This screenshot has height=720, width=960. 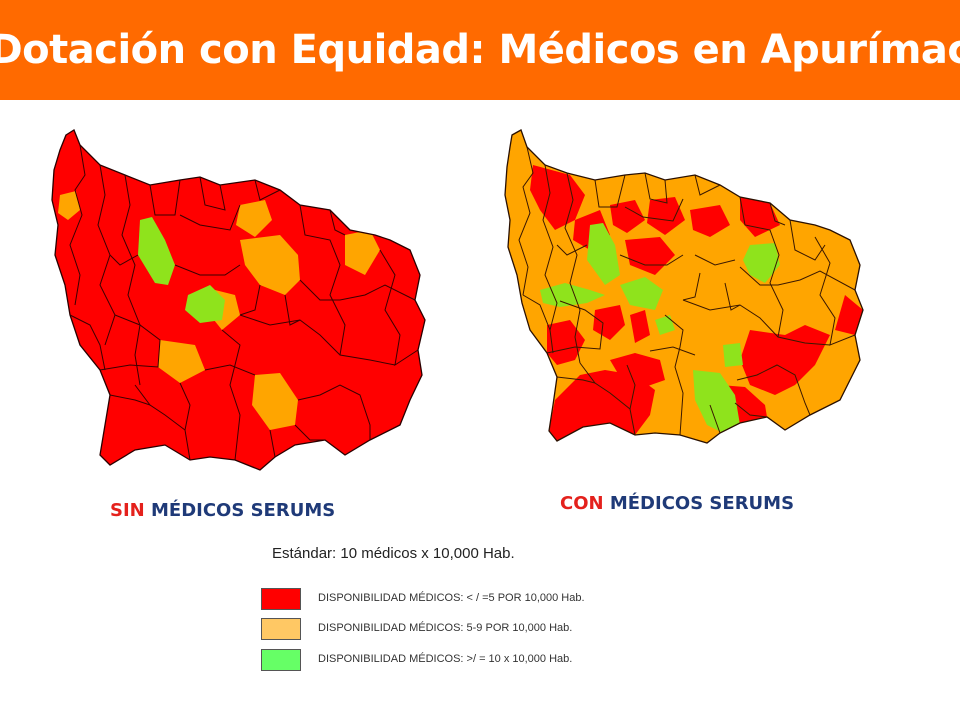 I want to click on legend-swatch-low, so click(x=281, y=599).